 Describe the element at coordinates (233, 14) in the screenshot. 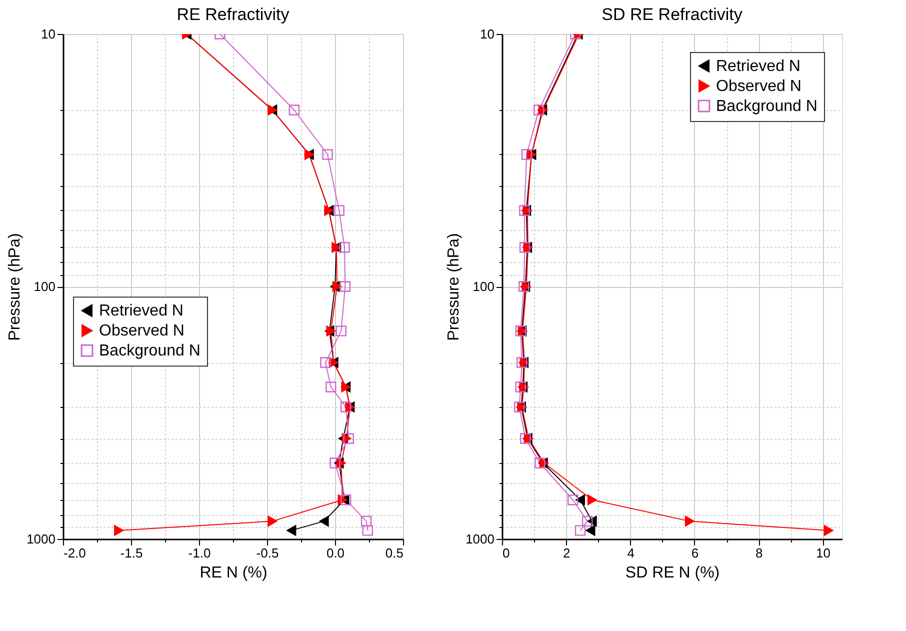

I see `chart-title: RE Refractivity` at that location.